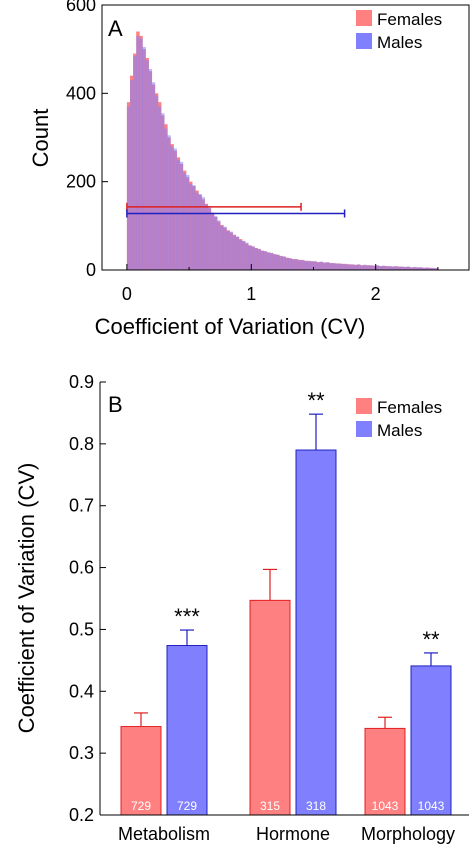 The height and width of the screenshot is (847, 474). Describe the element at coordinates (81, 7) in the screenshot. I see `y-tick-label: 600` at that location.